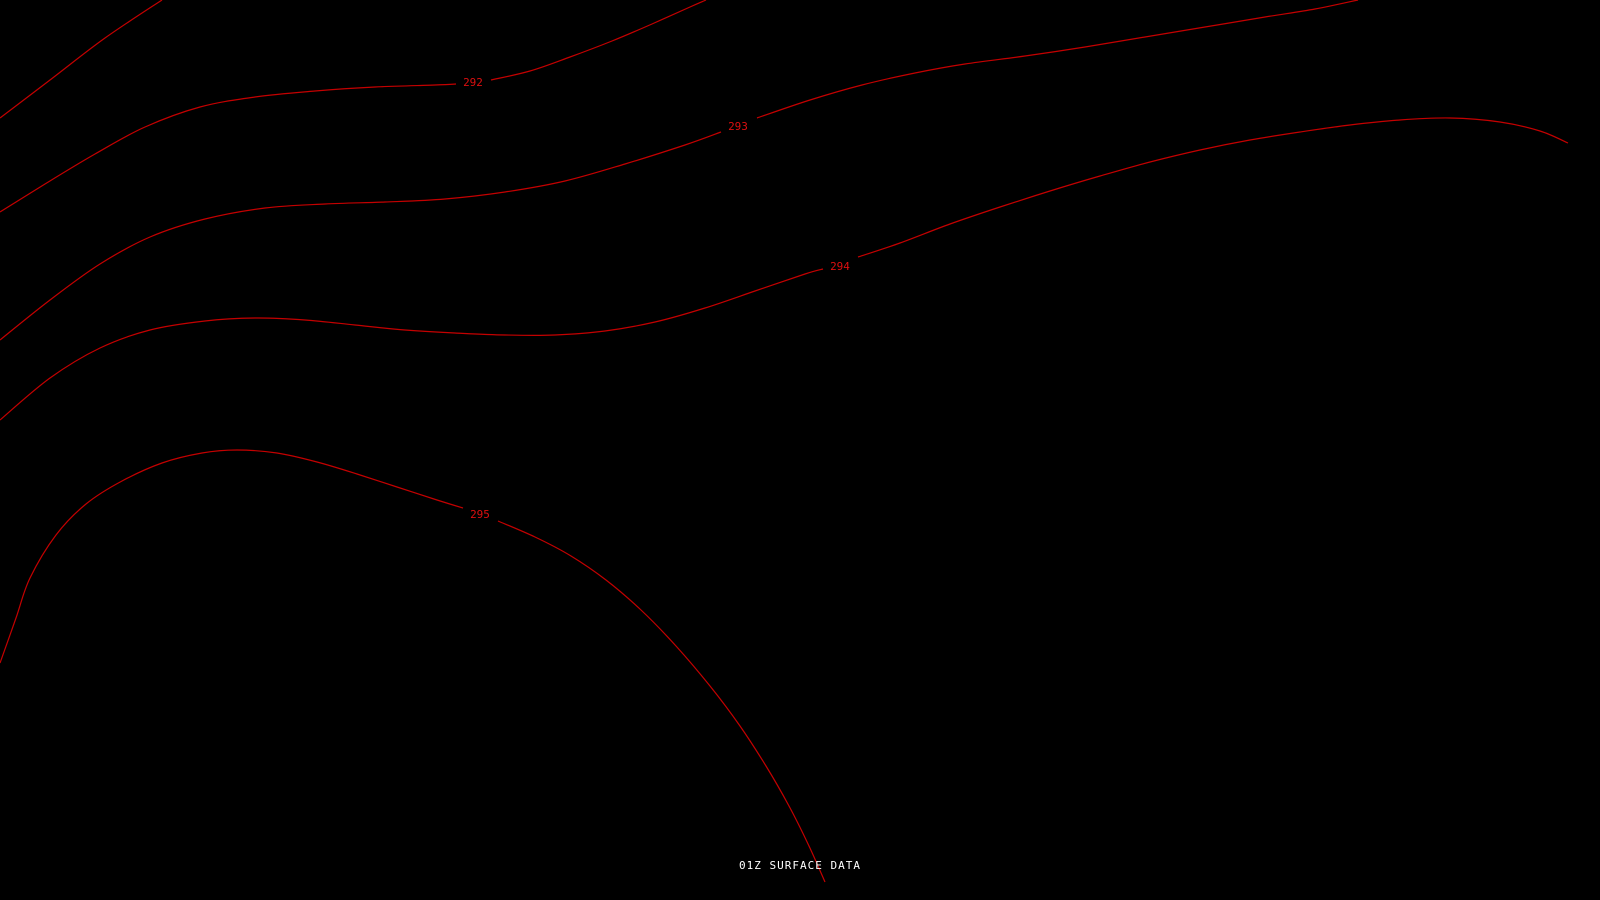 This screenshot has height=900, width=1600. What do you see at coordinates (473, 82) in the screenshot?
I see `contour-label-292: 292` at bounding box center [473, 82].